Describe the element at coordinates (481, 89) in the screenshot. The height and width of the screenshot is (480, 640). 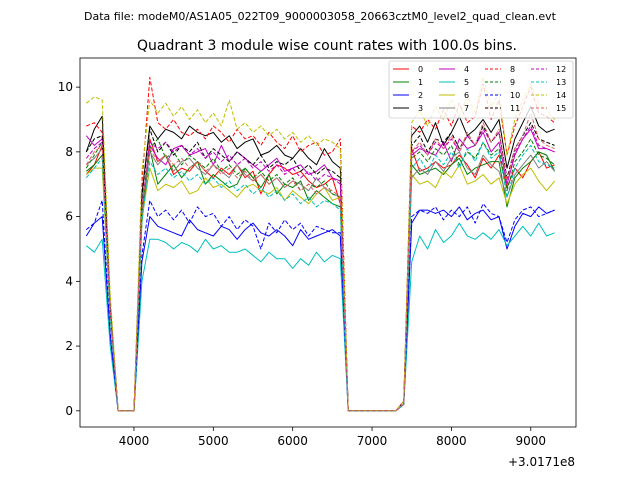
I see `legend-frame` at that location.